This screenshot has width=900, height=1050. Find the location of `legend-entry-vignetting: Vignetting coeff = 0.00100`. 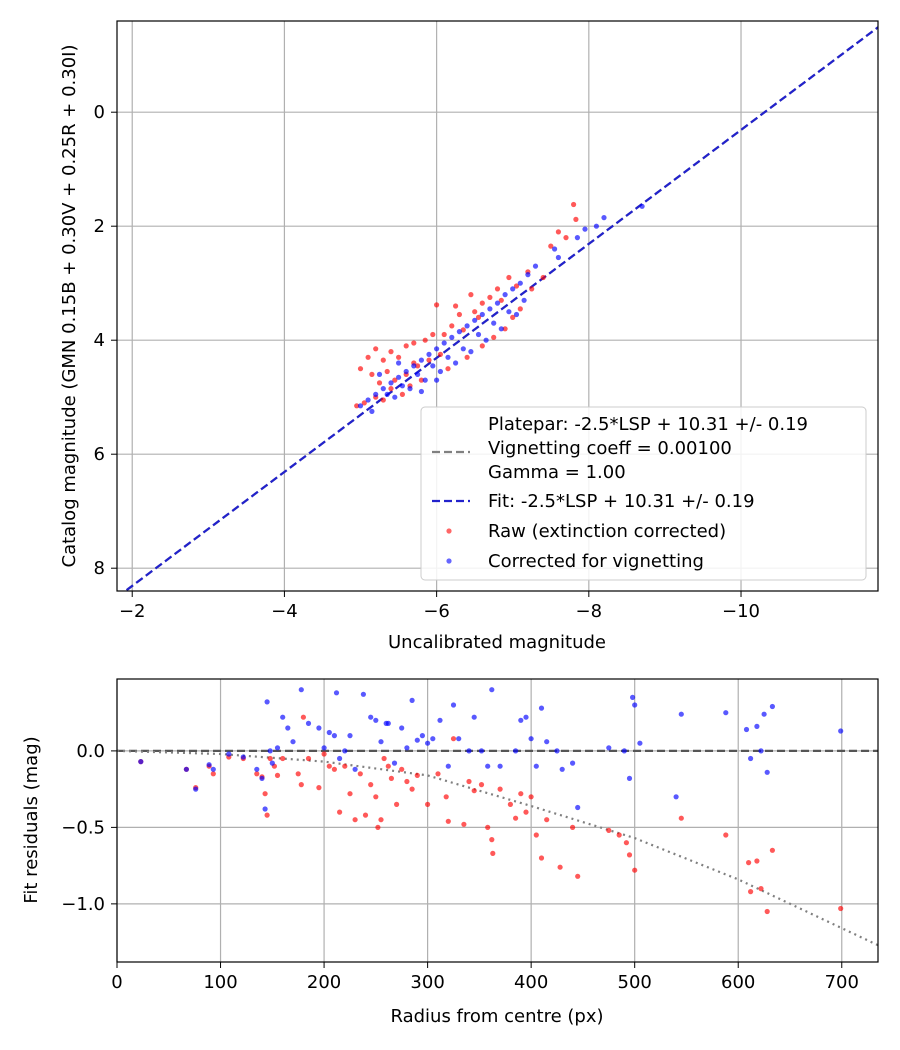

legend-entry-vignetting: Vignetting coeff = 0.00100 is located at coordinates (610, 448).